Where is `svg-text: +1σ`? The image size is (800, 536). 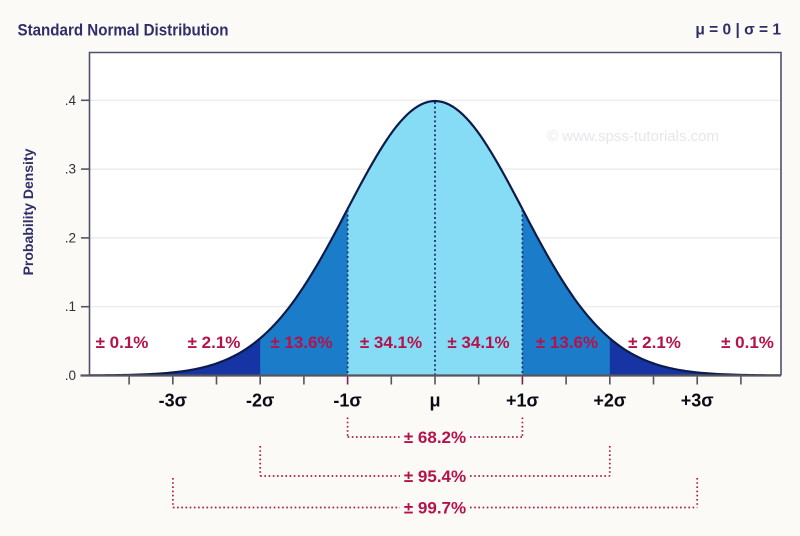 svg-text: +1σ is located at coordinates (522, 401).